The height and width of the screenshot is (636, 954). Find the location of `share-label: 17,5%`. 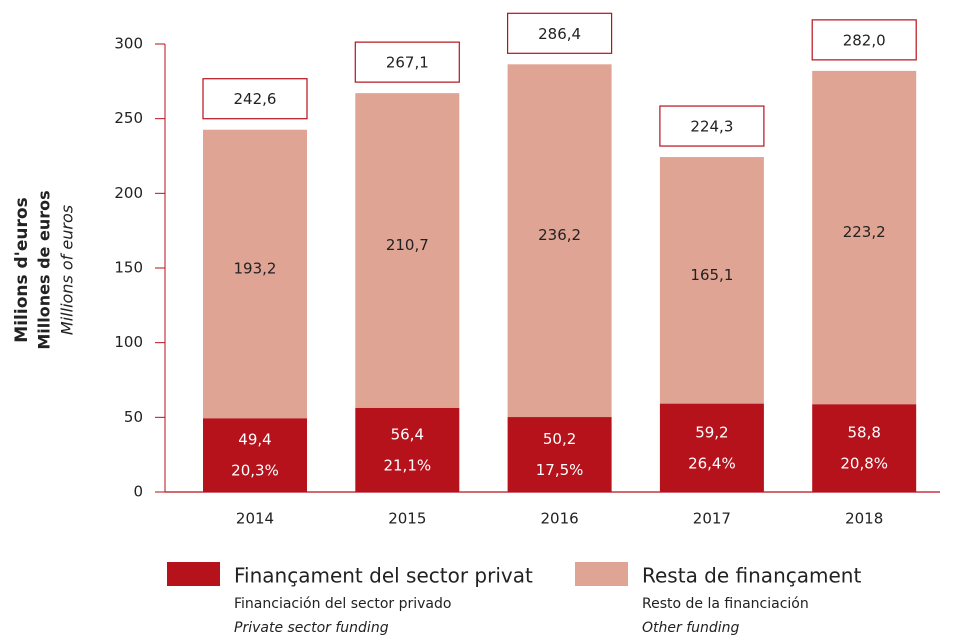

share-label: 17,5% is located at coordinates (560, 470).